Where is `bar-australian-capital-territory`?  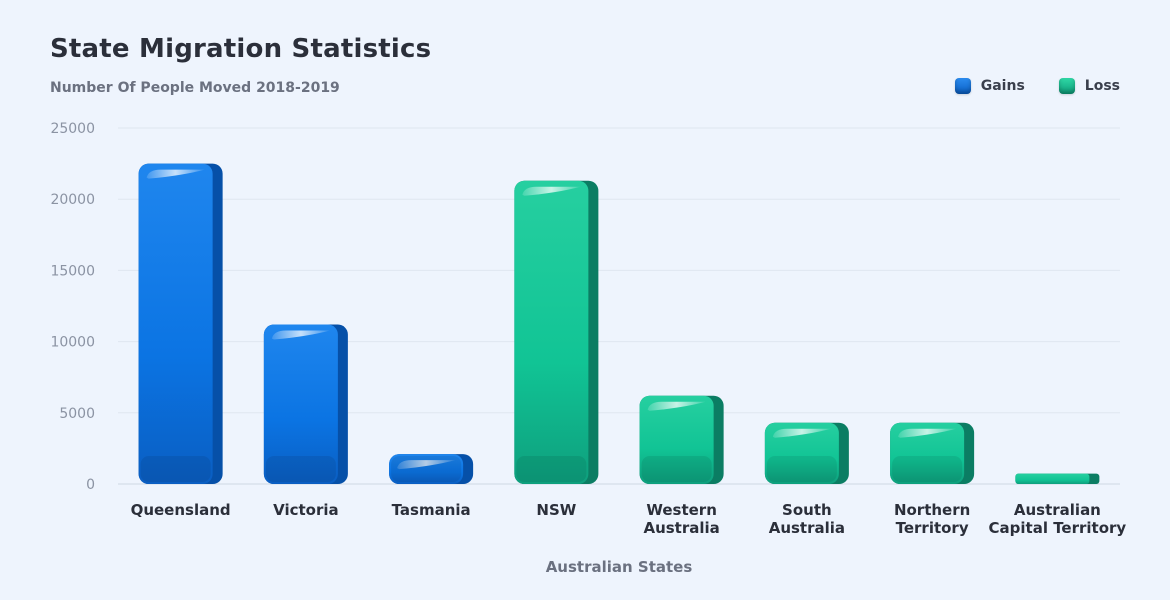 bar-australian-capital-territory is located at coordinates (1057, 478).